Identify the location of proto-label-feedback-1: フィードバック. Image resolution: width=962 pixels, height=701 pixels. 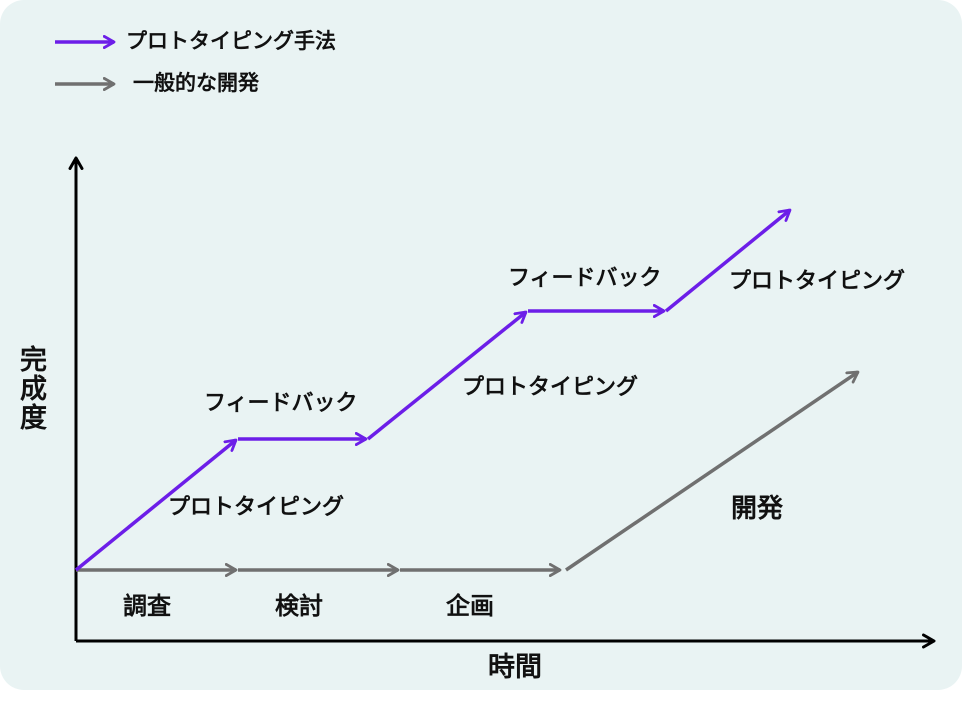
(281, 403).